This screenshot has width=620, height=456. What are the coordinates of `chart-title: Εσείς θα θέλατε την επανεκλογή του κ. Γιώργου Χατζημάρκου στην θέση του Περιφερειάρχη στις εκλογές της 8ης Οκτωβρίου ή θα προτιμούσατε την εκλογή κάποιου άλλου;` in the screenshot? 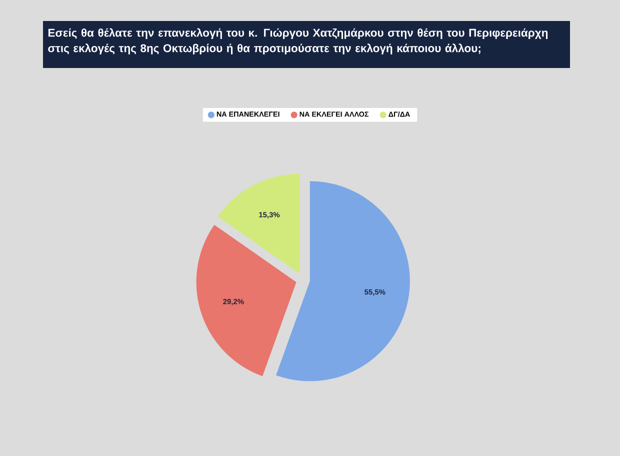 It's located at (298, 41).